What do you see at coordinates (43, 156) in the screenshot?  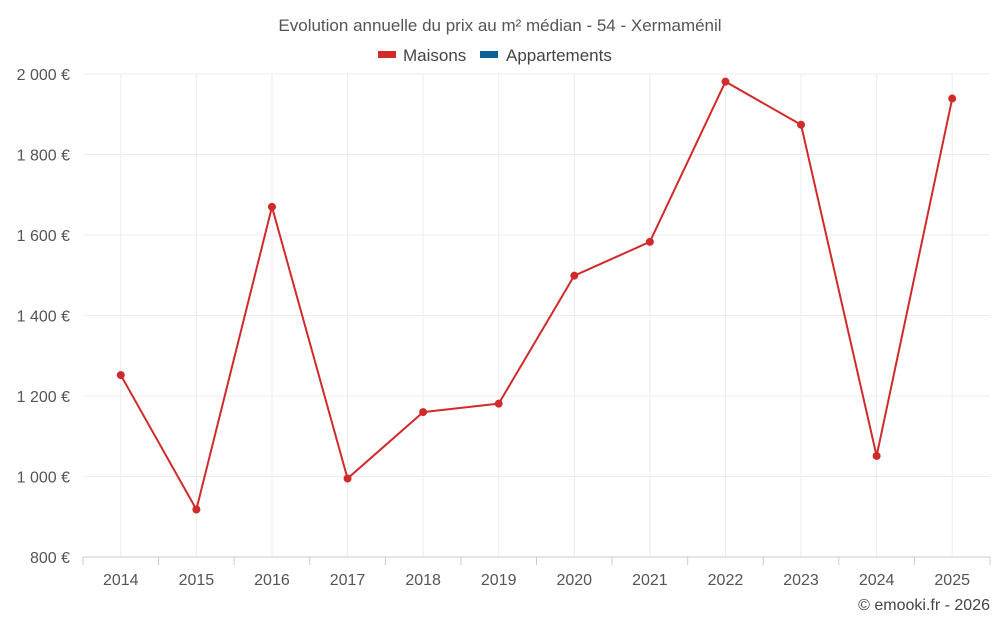 I see `y-tick-label: 1 800 €` at bounding box center [43, 156].